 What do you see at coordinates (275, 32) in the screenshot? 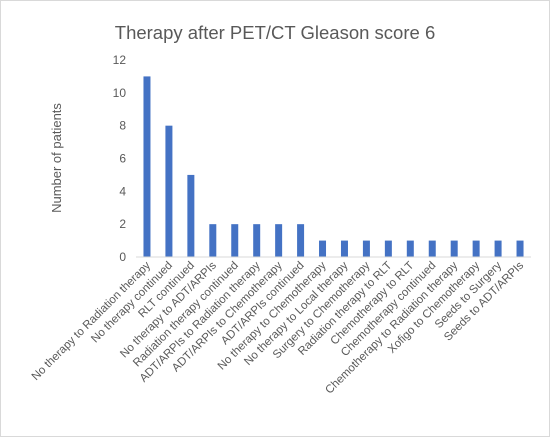
I see `chart-title: Therapy after PET/CT Gleason score 6` at bounding box center [275, 32].